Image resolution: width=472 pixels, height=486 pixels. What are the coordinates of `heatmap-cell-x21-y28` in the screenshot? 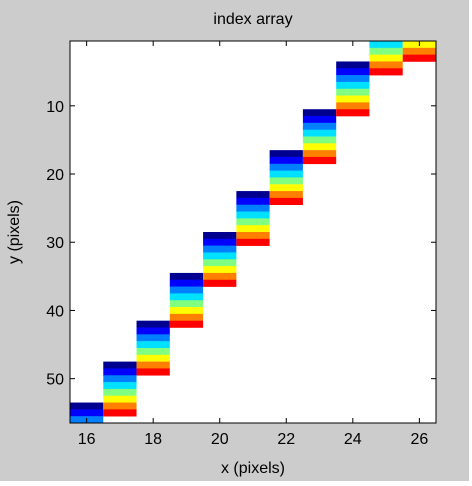 It's located at (253, 229).